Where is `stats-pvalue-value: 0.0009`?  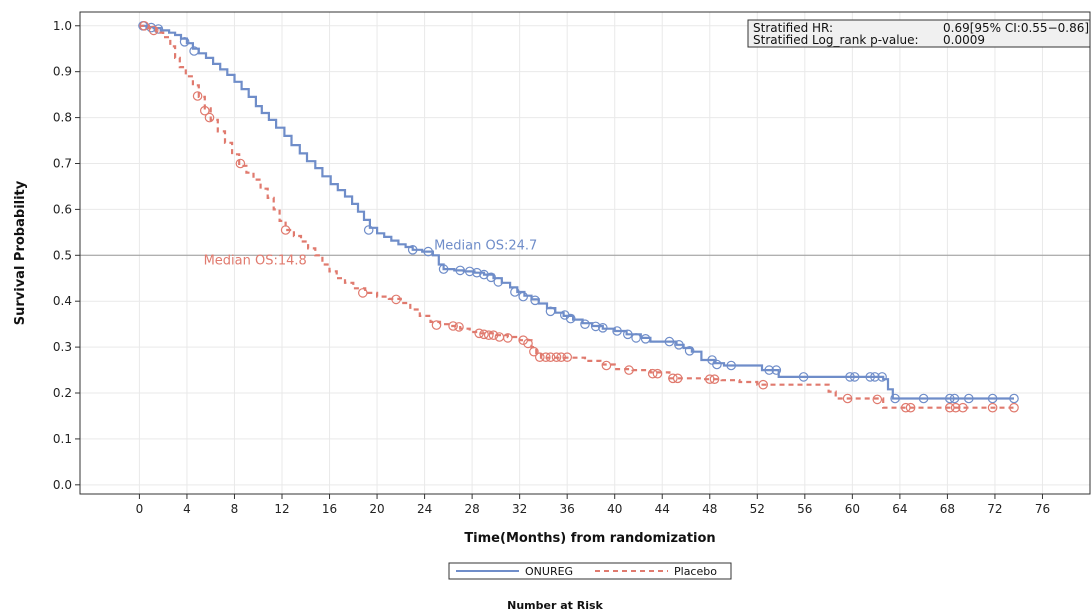 stats-pvalue-value: 0.0009 is located at coordinates (964, 40).